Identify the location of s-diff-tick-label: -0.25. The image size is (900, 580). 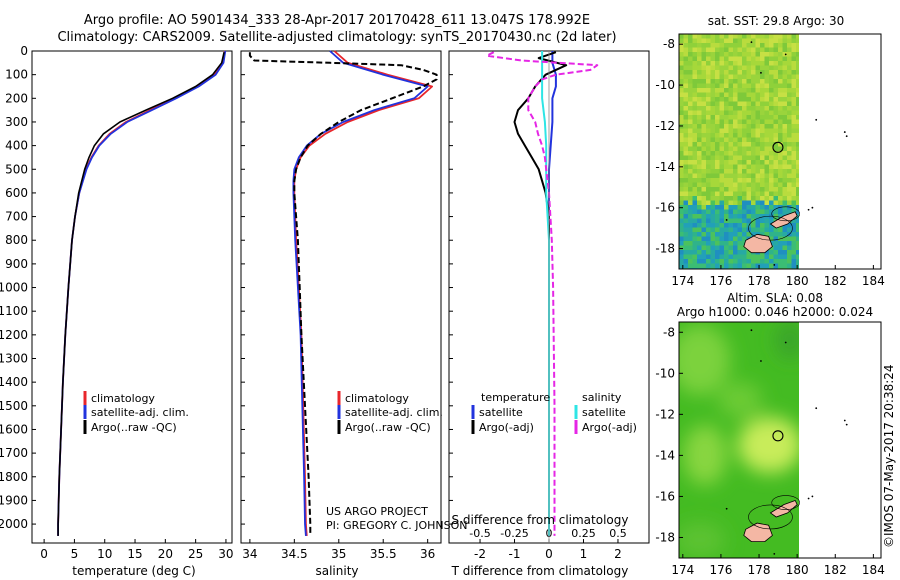
(514, 533).